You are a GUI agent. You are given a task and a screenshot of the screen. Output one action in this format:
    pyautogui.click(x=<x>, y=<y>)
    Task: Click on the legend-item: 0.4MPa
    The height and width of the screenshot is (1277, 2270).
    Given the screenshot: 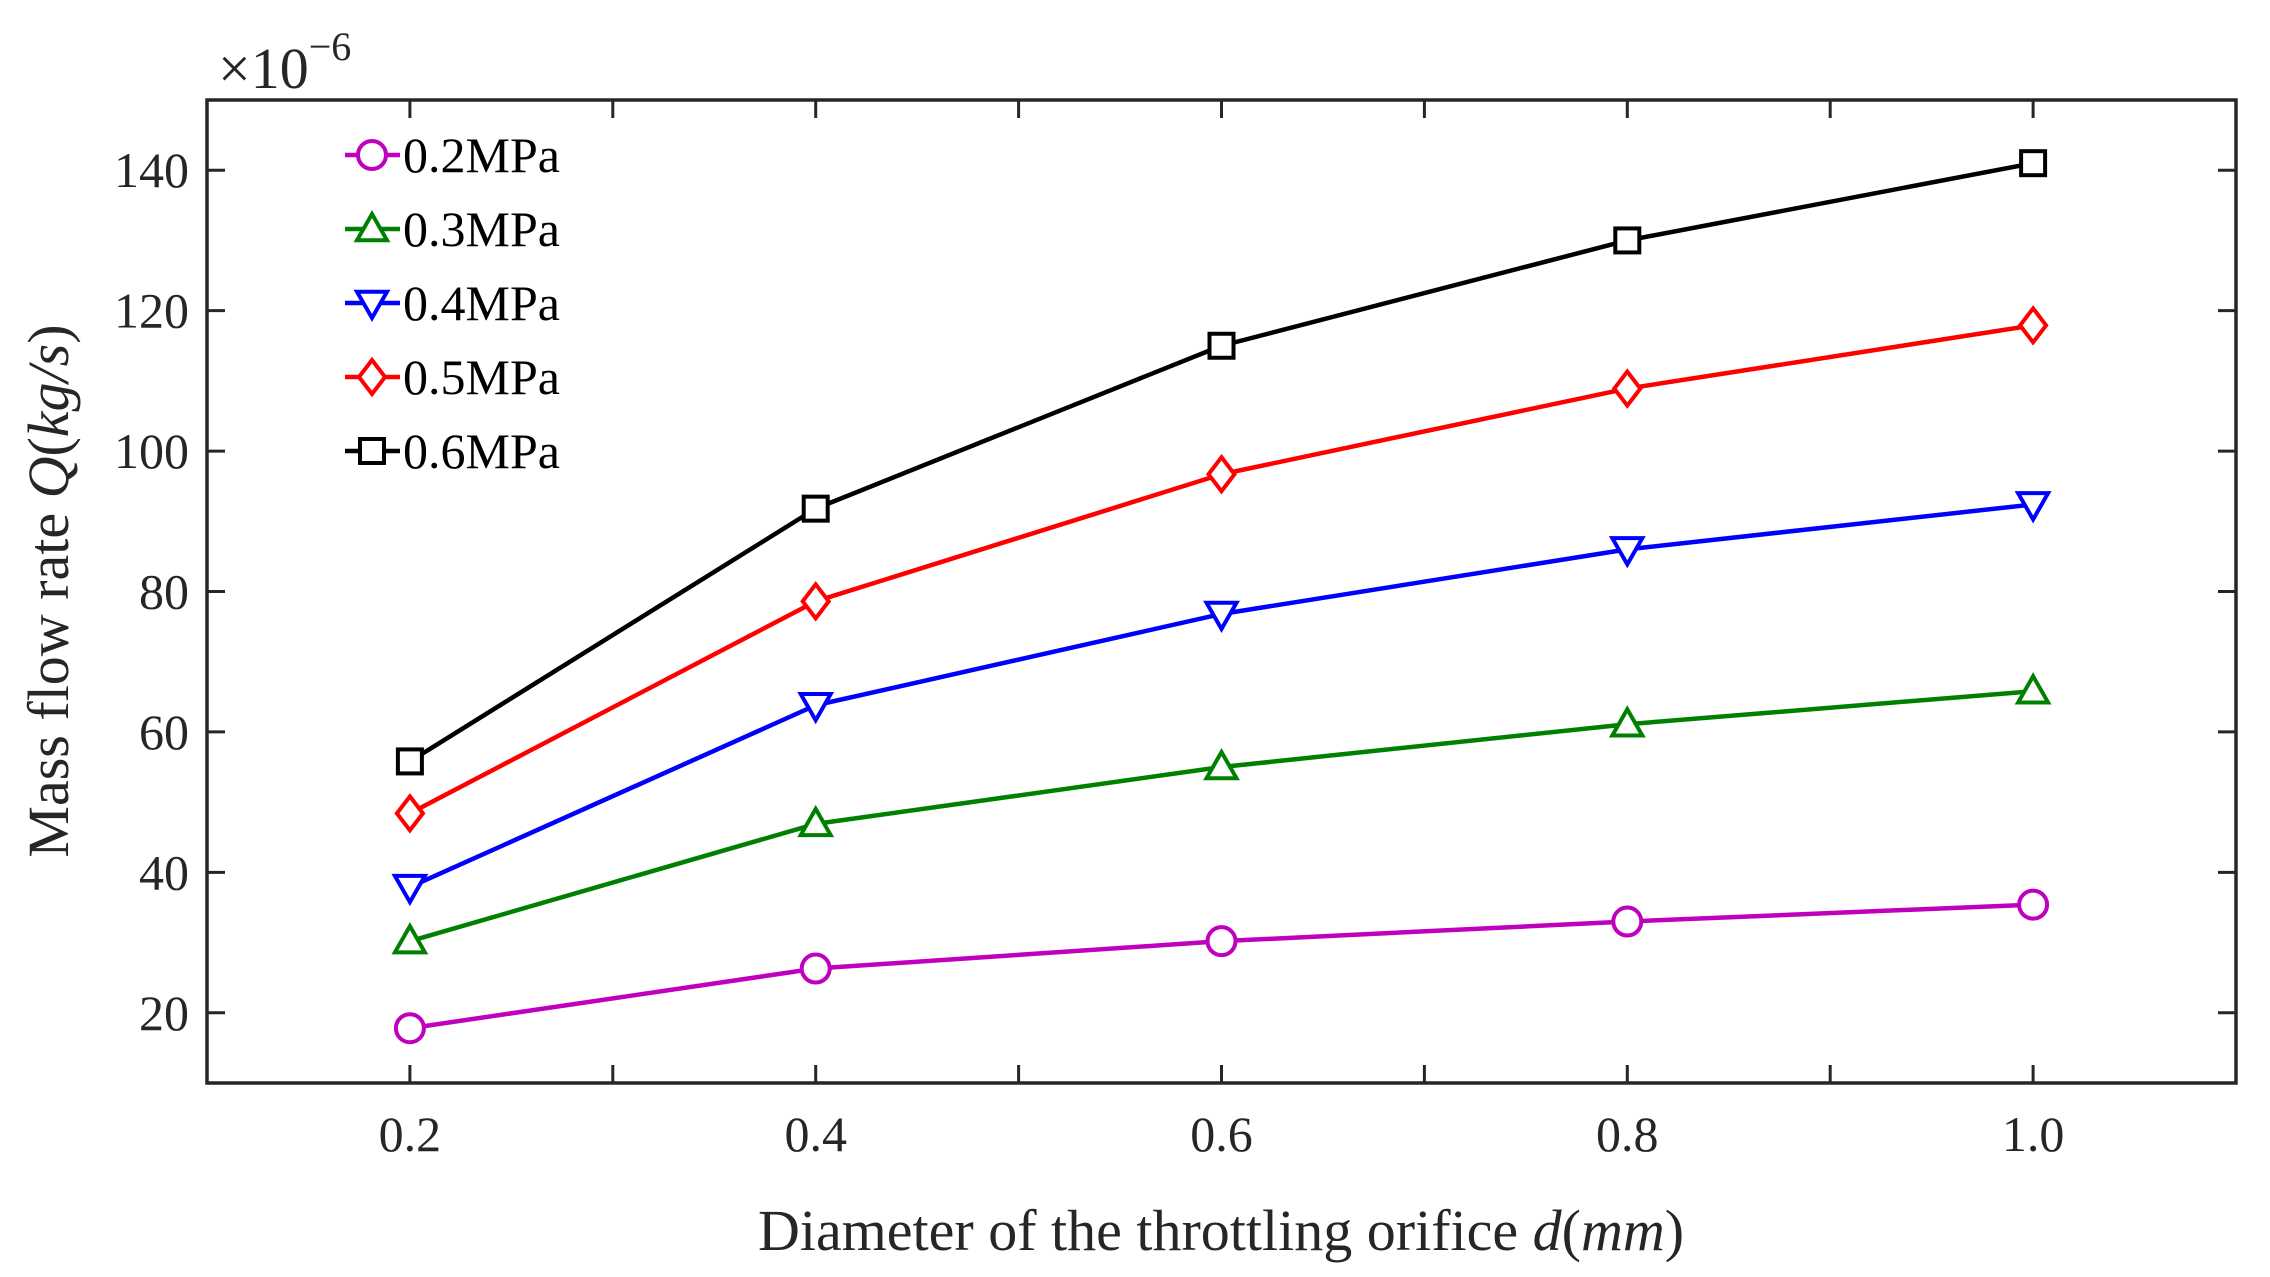 What is the action you would take?
    pyautogui.click(x=452, y=303)
    